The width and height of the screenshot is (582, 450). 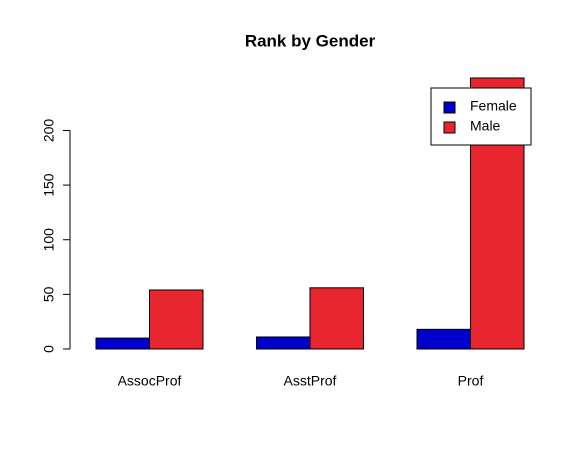 I want to click on legend-box, so click(x=481, y=116).